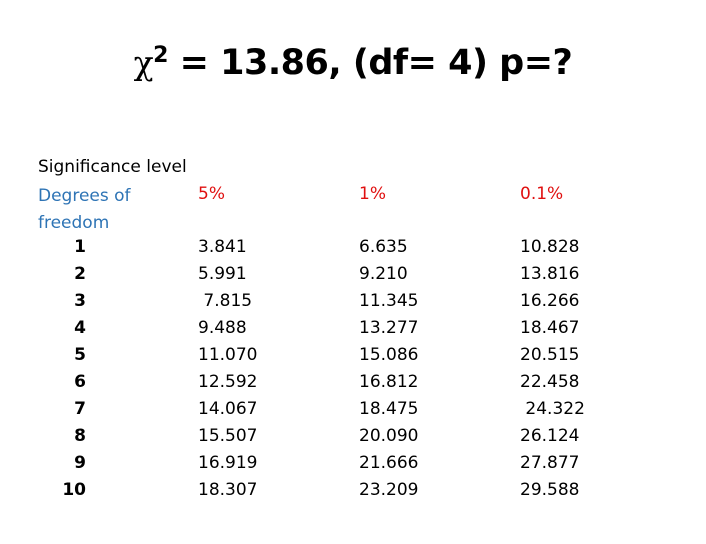  I want to click on df-value: 5, so click(80, 355).